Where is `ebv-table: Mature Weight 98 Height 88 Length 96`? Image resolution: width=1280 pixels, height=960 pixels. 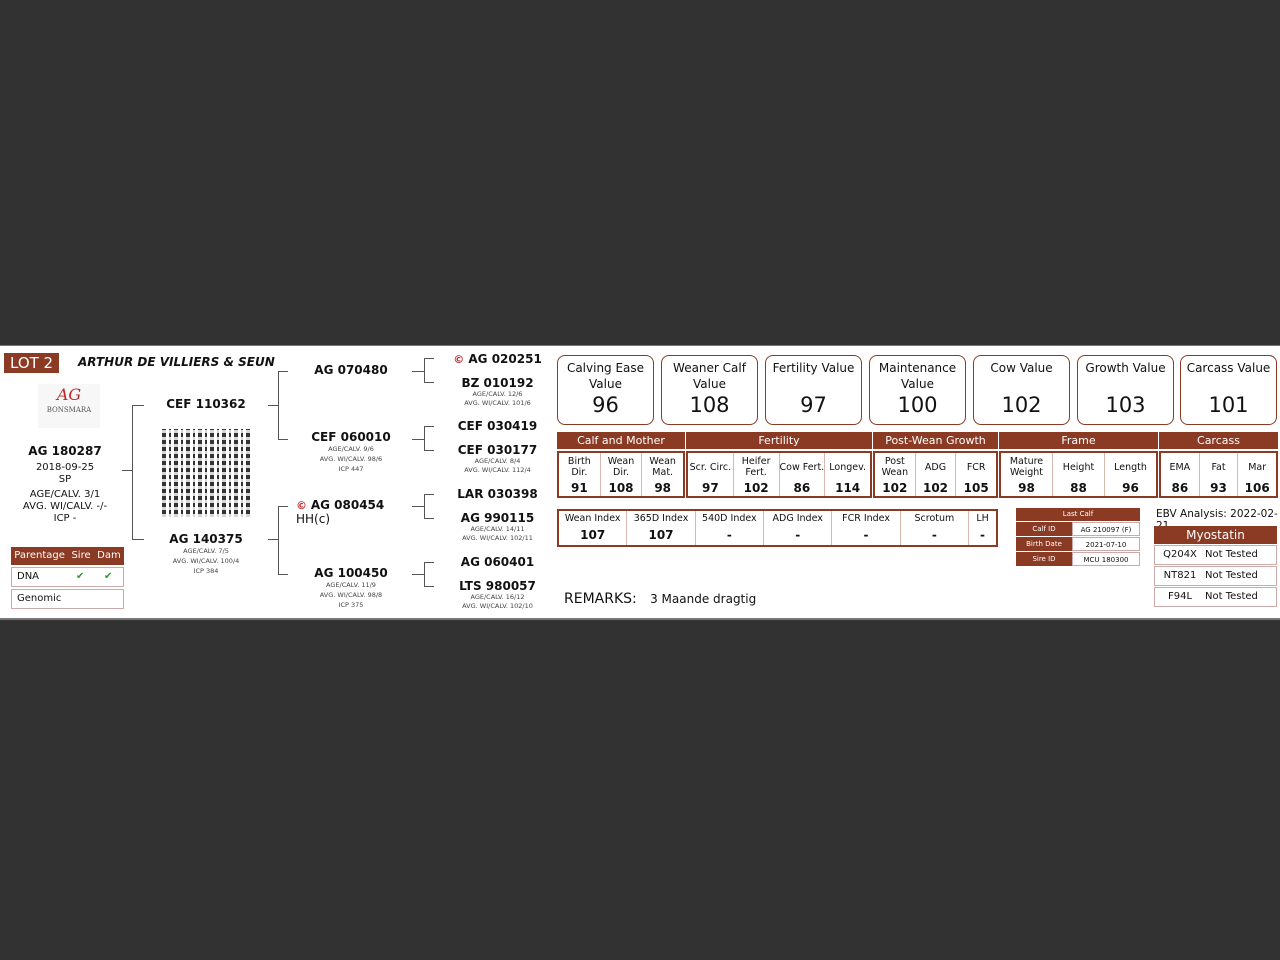 ebv-table: Mature Weight 98 Height 88 Length 96 is located at coordinates (1078, 474).